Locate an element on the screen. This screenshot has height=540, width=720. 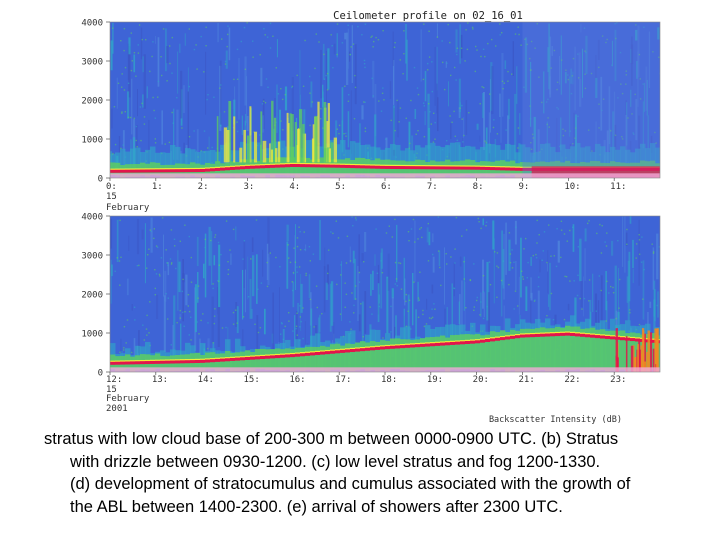
convective-plumes is located at coordinates (277, 131).